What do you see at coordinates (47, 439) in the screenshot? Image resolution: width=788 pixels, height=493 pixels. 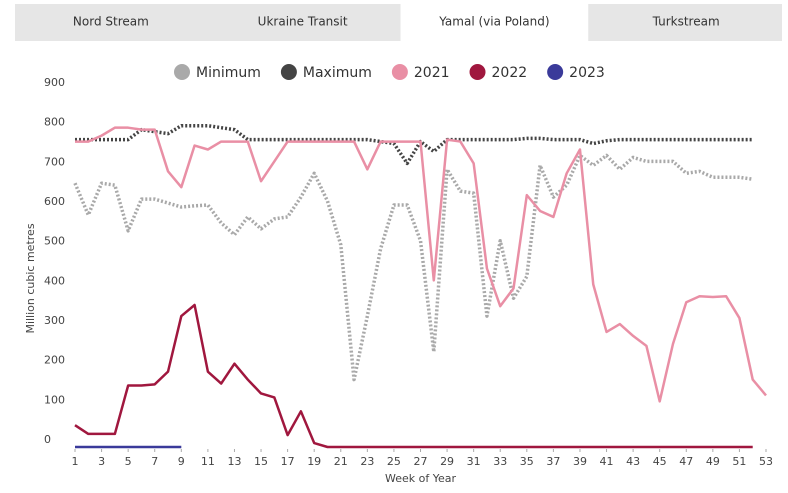 I see `y-tick-label: 0` at bounding box center [47, 439].